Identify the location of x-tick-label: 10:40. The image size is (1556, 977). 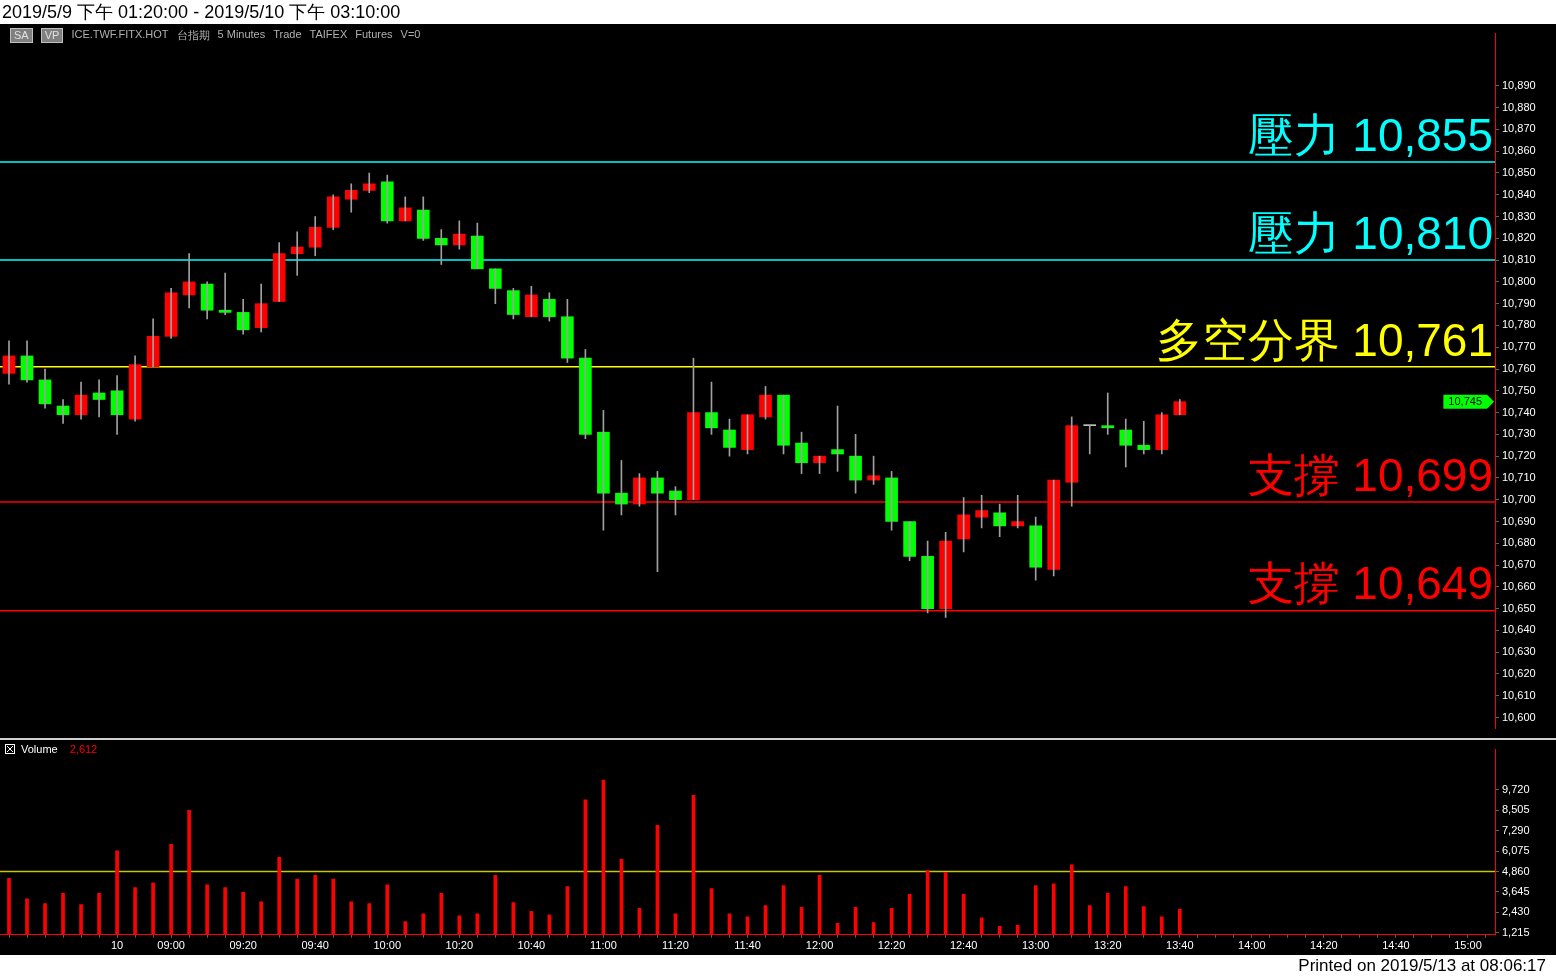
(531, 945).